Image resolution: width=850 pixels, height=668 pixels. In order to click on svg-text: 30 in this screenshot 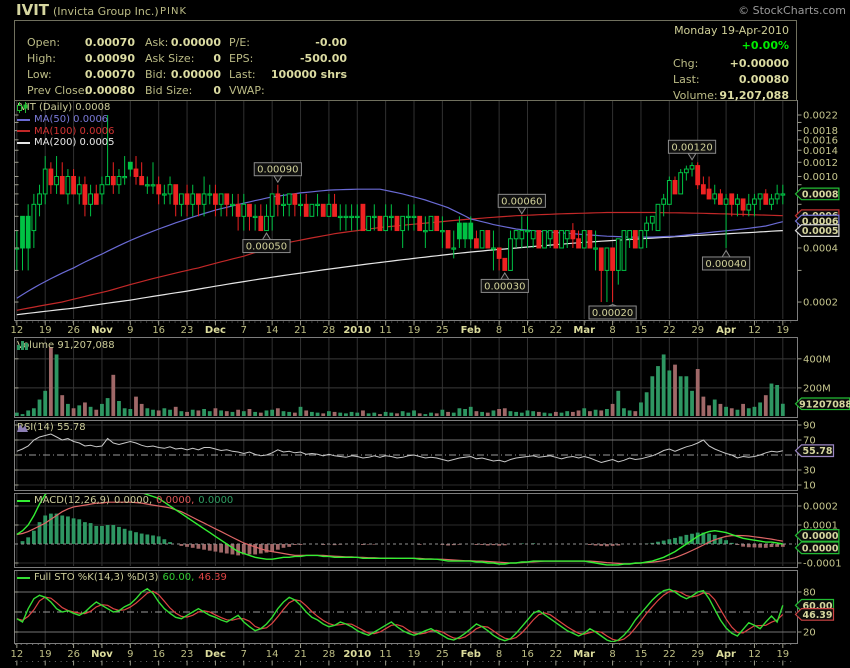, I will do `click(809, 471)`.